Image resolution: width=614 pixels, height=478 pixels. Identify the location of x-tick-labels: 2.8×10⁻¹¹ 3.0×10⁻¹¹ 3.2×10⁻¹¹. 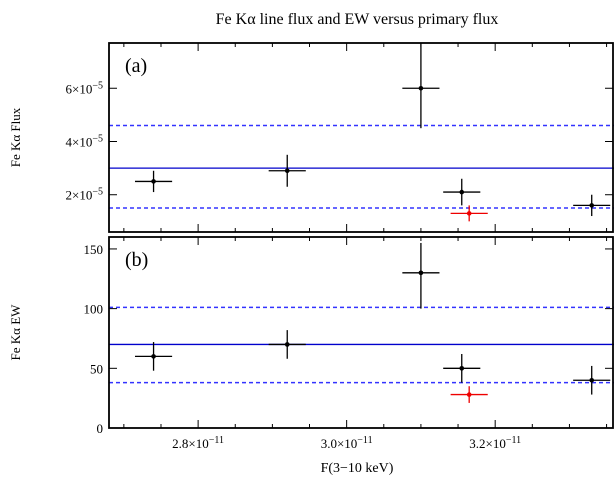
(346, 443).